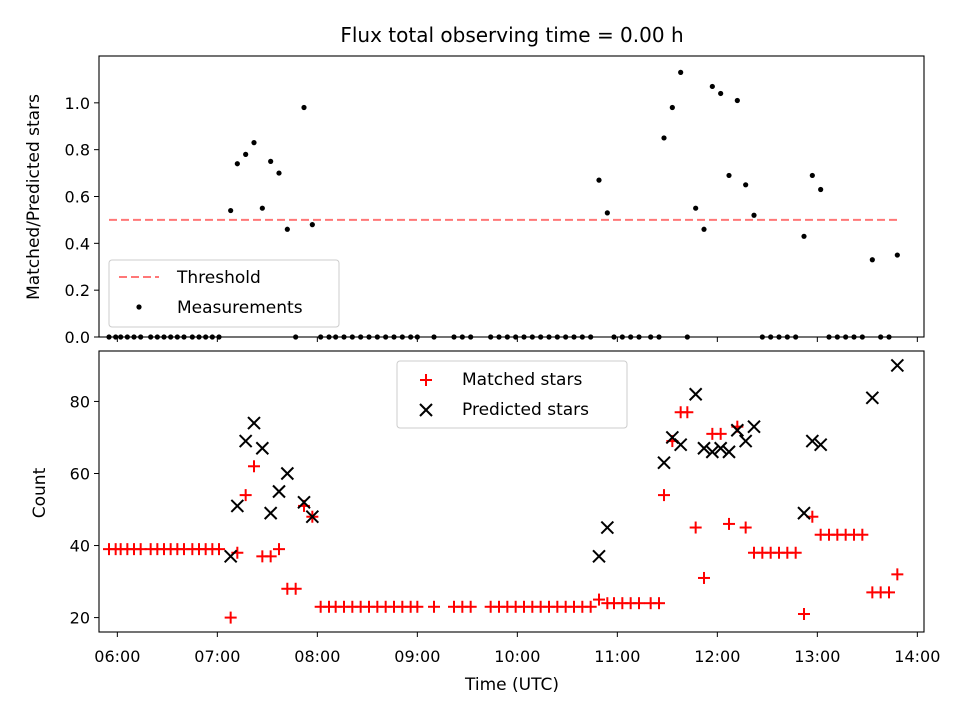 The image size is (960, 720). I want to click on ratio-legend: Threshold Measurements, so click(224, 293).